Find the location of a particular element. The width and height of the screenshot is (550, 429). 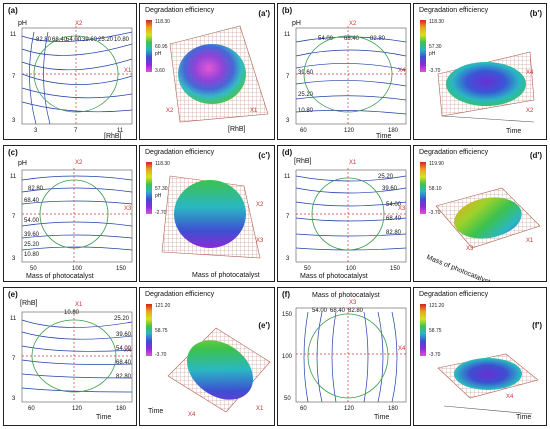

panel-tag: (d) is located at coordinates (287, 152).